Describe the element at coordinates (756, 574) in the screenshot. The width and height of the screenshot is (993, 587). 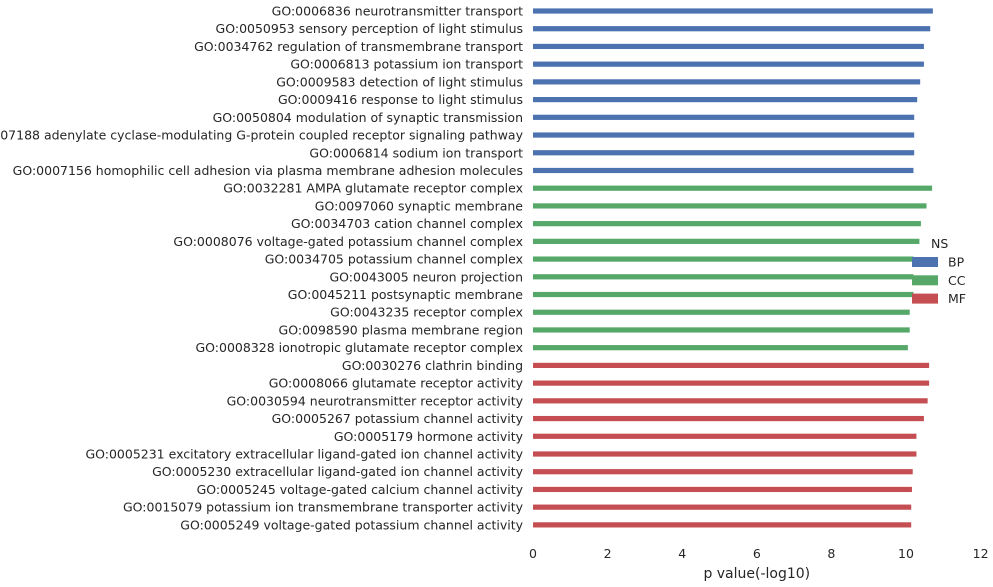
I see `x-axis-title: p value(-log10)` at that location.